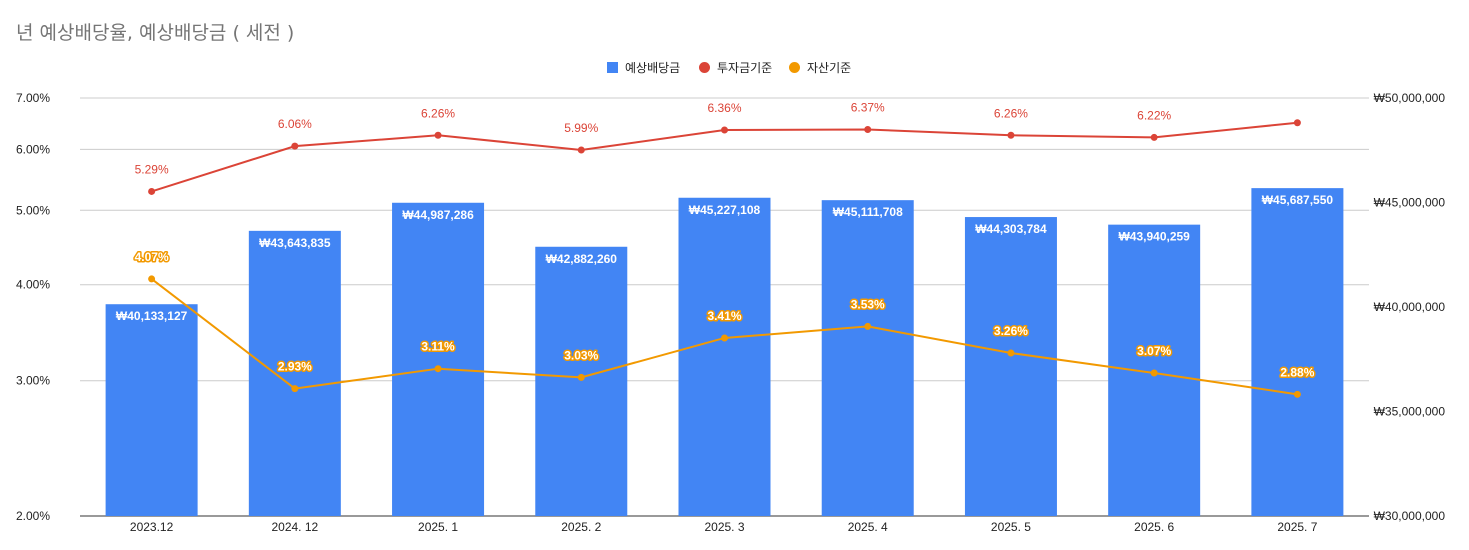 The image size is (1469, 550). Describe the element at coordinates (1011, 527) in the screenshot. I see `x-tick-label: 2025. 5` at that location.